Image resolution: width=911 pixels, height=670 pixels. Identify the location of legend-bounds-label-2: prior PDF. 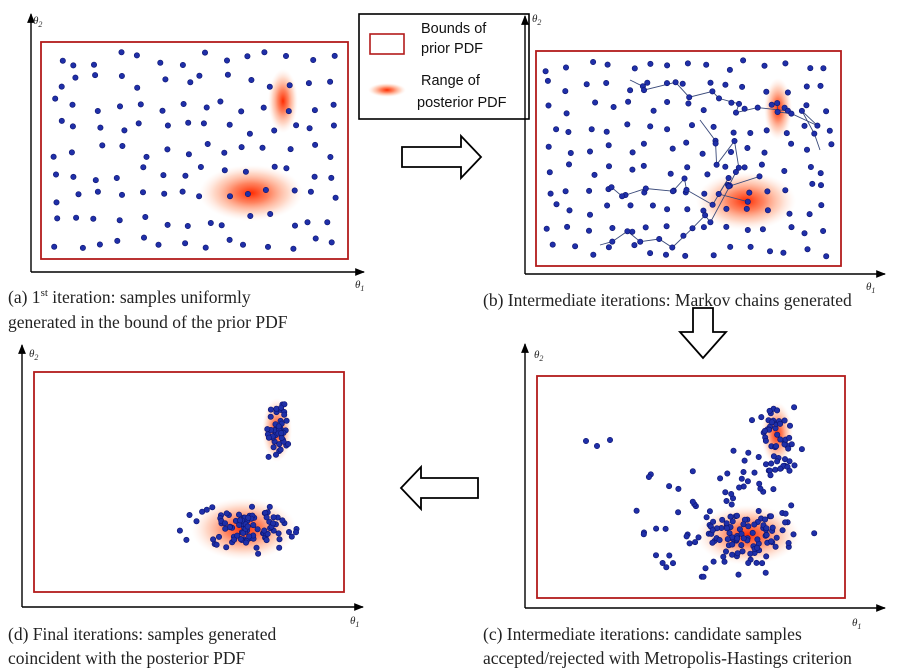
(452, 49).